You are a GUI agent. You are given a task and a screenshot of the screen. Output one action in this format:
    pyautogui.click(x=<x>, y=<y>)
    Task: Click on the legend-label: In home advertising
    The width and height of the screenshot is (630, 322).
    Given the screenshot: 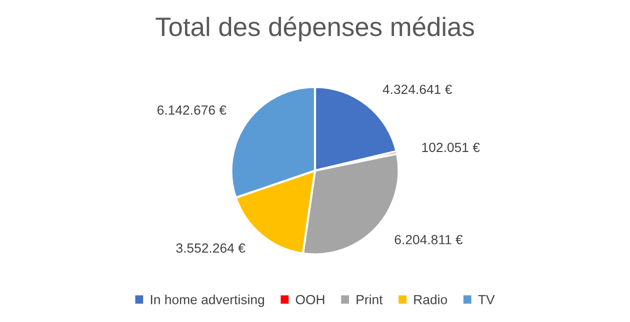 What is the action you would take?
    pyautogui.click(x=207, y=300)
    